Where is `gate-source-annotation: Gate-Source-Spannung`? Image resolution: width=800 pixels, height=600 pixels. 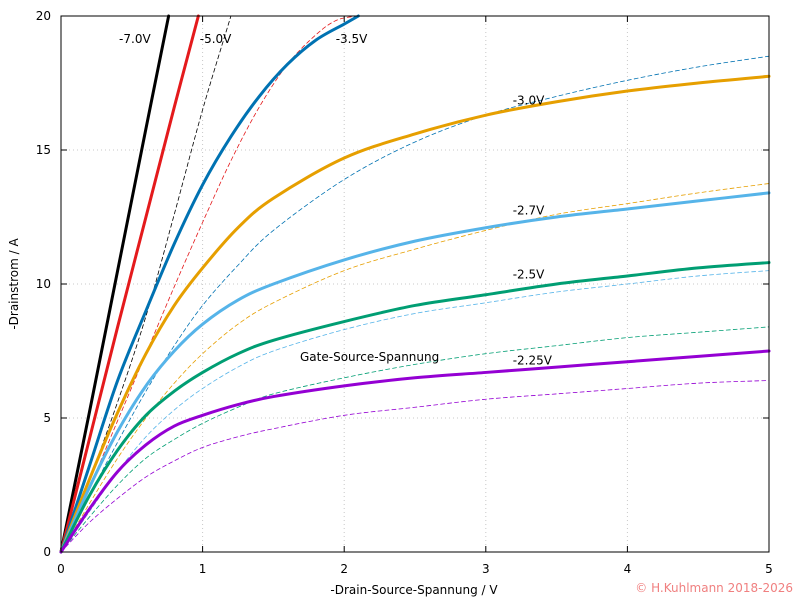 gate-source-annotation: Gate-Source-Spannung is located at coordinates (369, 357).